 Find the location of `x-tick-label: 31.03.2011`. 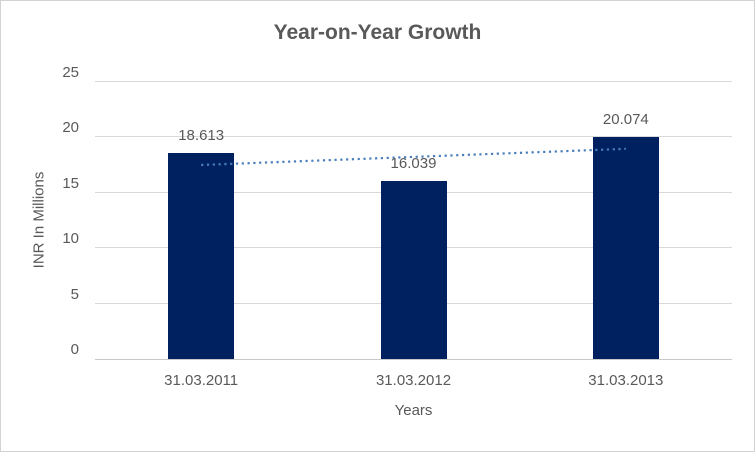

x-tick-label: 31.03.2011 is located at coordinates (201, 380).